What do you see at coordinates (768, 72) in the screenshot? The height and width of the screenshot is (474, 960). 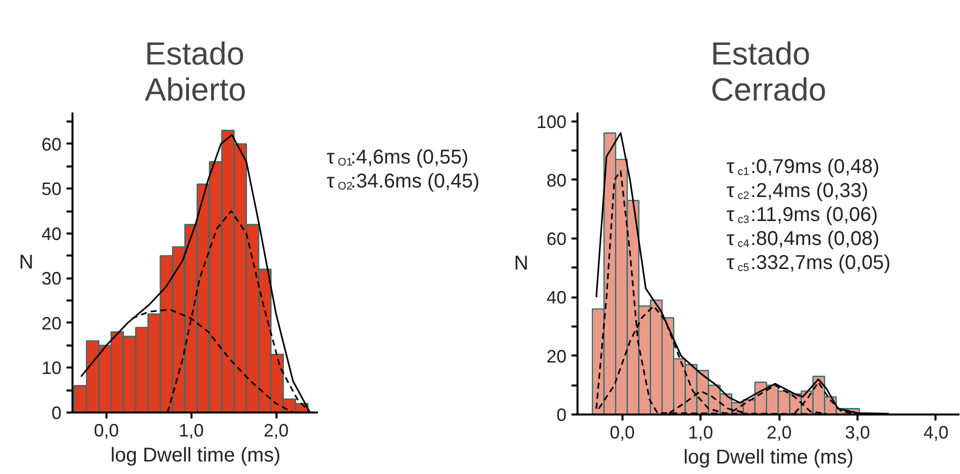 I see `chart-title: Estado Cerrado` at bounding box center [768, 72].